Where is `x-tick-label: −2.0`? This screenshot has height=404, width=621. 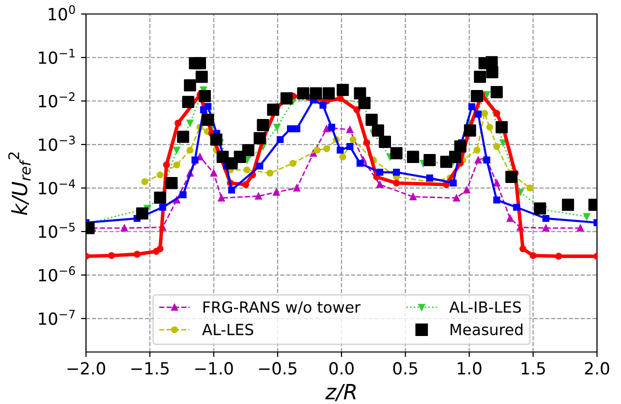 x-tick-label: −2.0 is located at coordinates (87, 368).